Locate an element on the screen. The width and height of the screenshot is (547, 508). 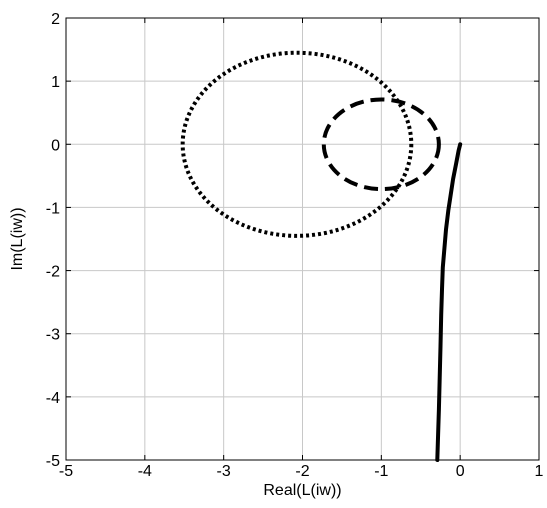
y-axis-label: Im(L(iw)) is located at coordinates (17, 238).